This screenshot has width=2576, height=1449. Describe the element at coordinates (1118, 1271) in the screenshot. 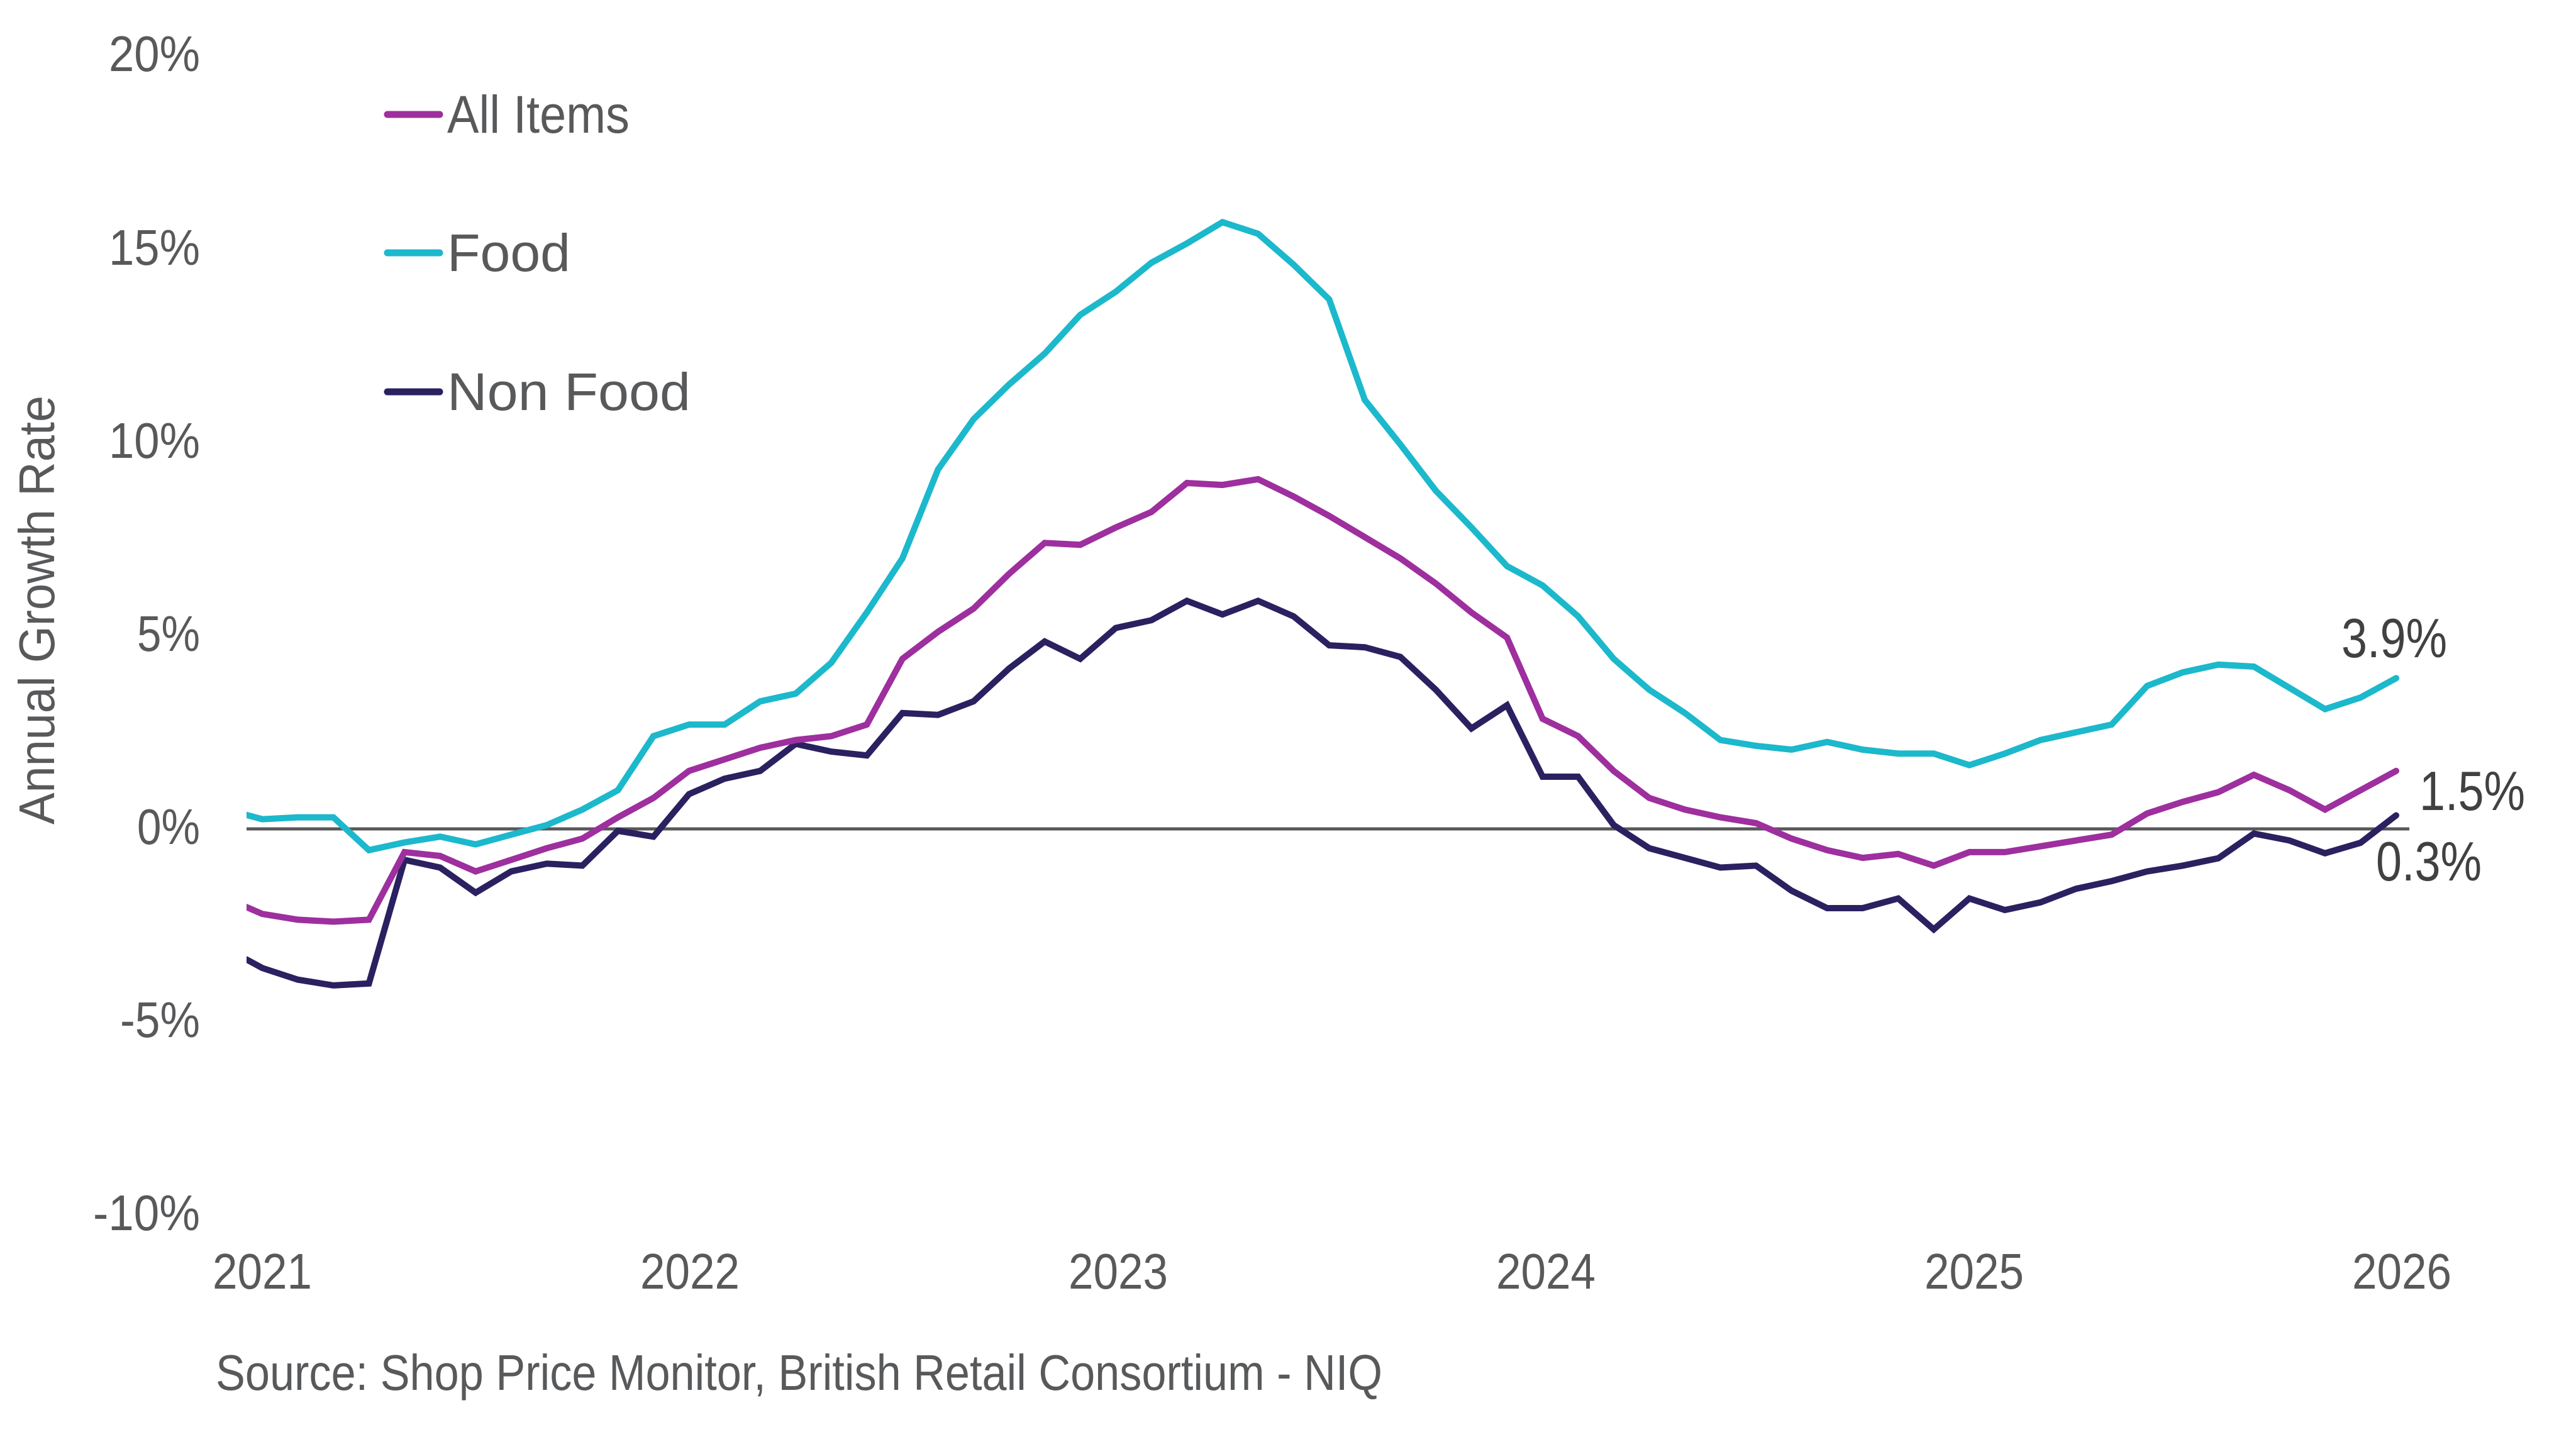

I see `svg-text: 2023` at that location.